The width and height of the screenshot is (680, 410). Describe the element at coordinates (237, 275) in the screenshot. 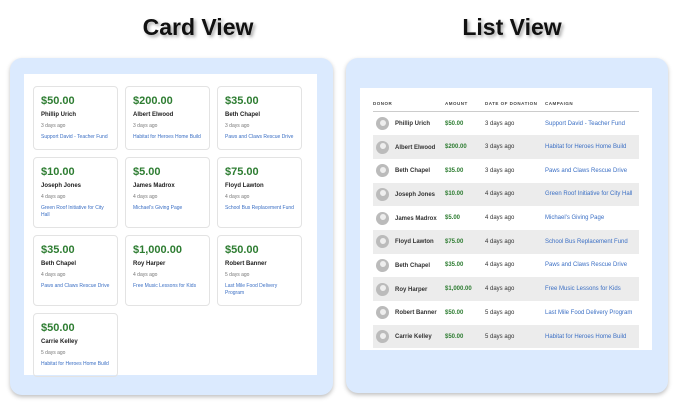

I see `card-date: 5 days ago` at that location.